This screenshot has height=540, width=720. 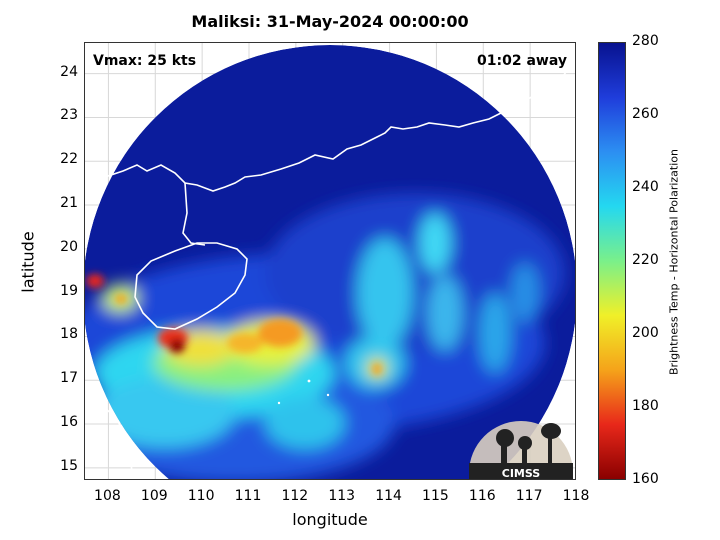 What do you see at coordinates (69, 465) in the screenshot?
I see `y-tick-label: 15` at bounding box center [69, 465].